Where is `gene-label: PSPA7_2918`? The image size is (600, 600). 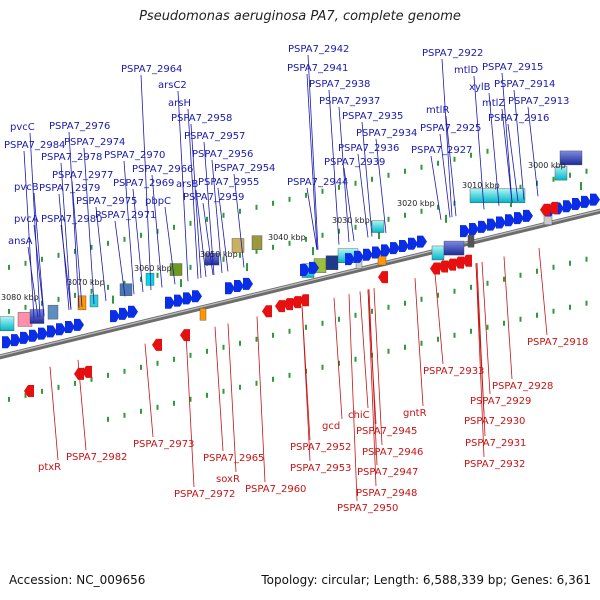 gene-label: PSPA7_2918 is located at coordinates (557, 342).